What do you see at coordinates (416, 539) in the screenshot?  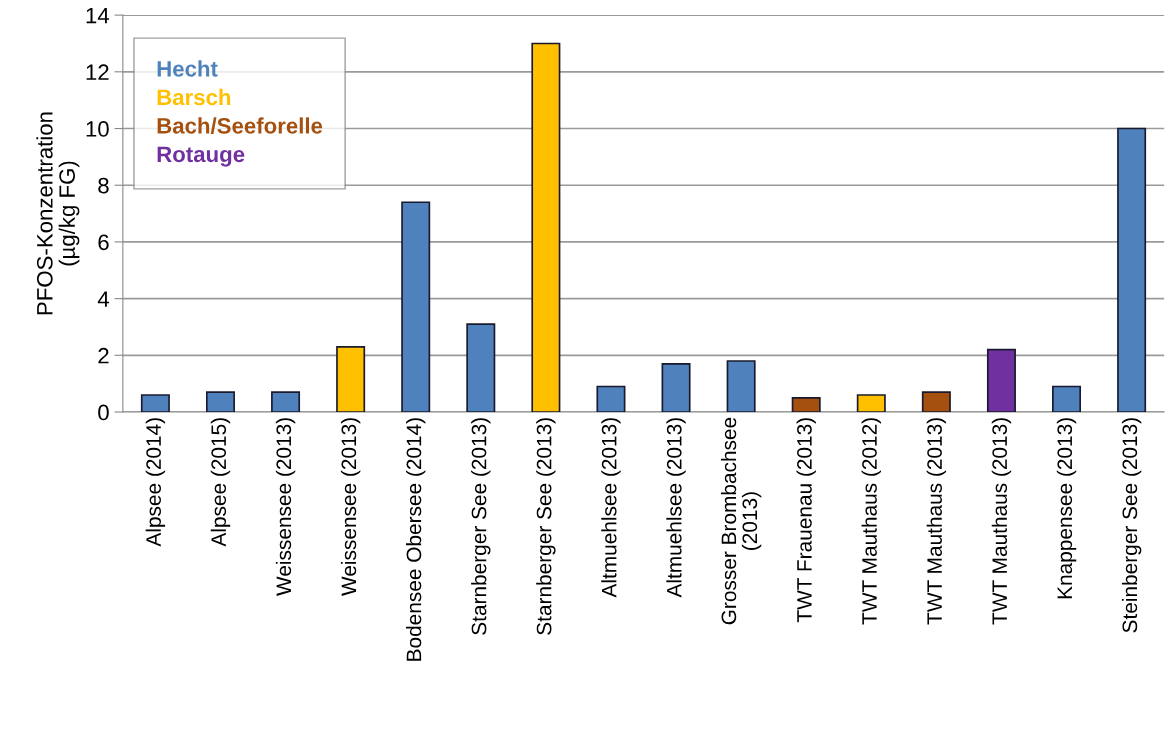 I see `x-tick-label: Bodensee Obersee (2014)` at bounding box center [416, 539].